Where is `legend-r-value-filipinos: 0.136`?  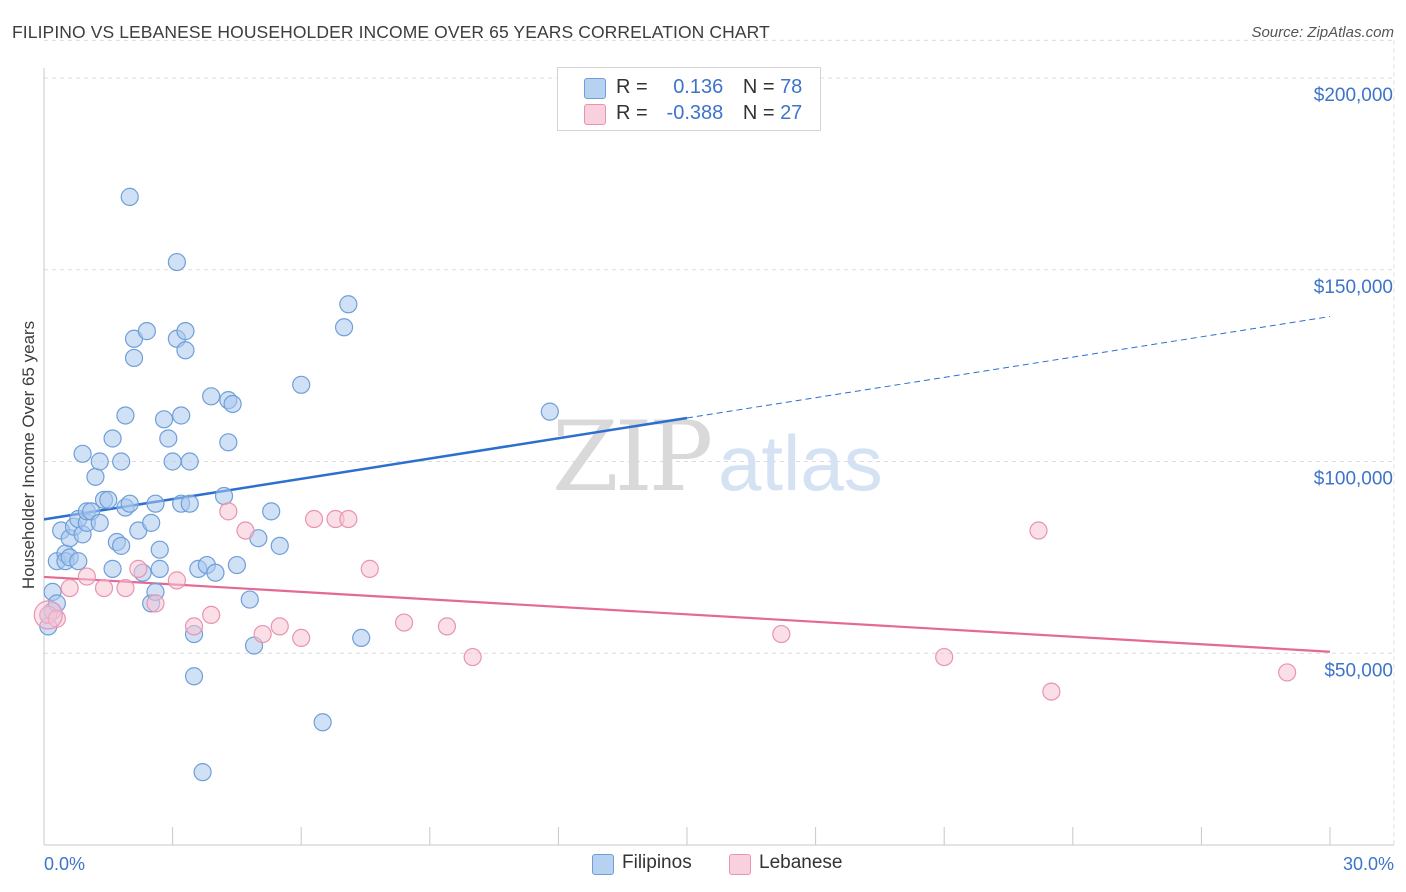
legend-r-value-filipinos: 0.136 is located at coordinates (698, 87).